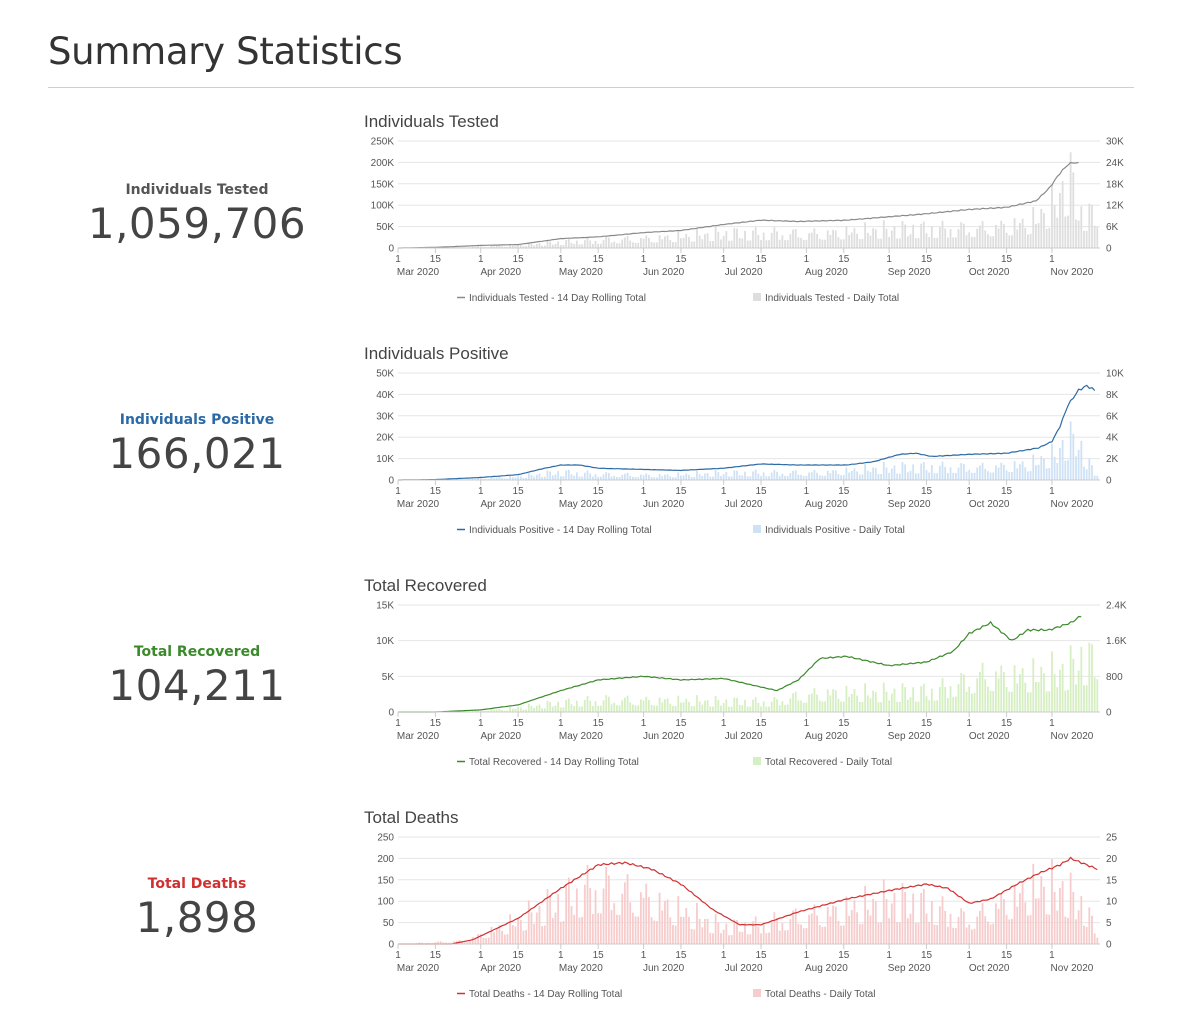 Image resolution: width=1200 pixels, height=1026 pixels. I want to click on legend-item-rolling-total: Total Recovered - 14 Day Rolling Total, so click(554, 762).